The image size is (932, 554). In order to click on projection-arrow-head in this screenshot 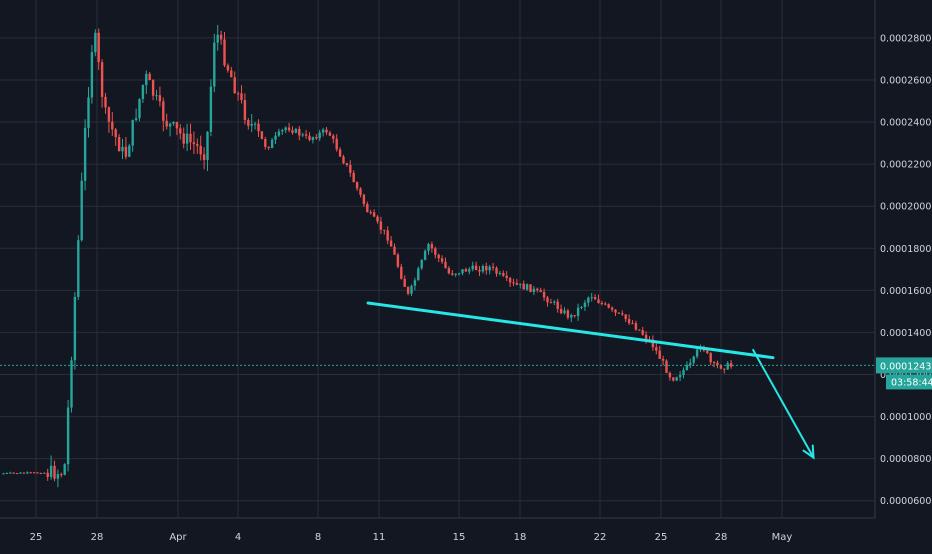, I will do `click(808, 452)`.